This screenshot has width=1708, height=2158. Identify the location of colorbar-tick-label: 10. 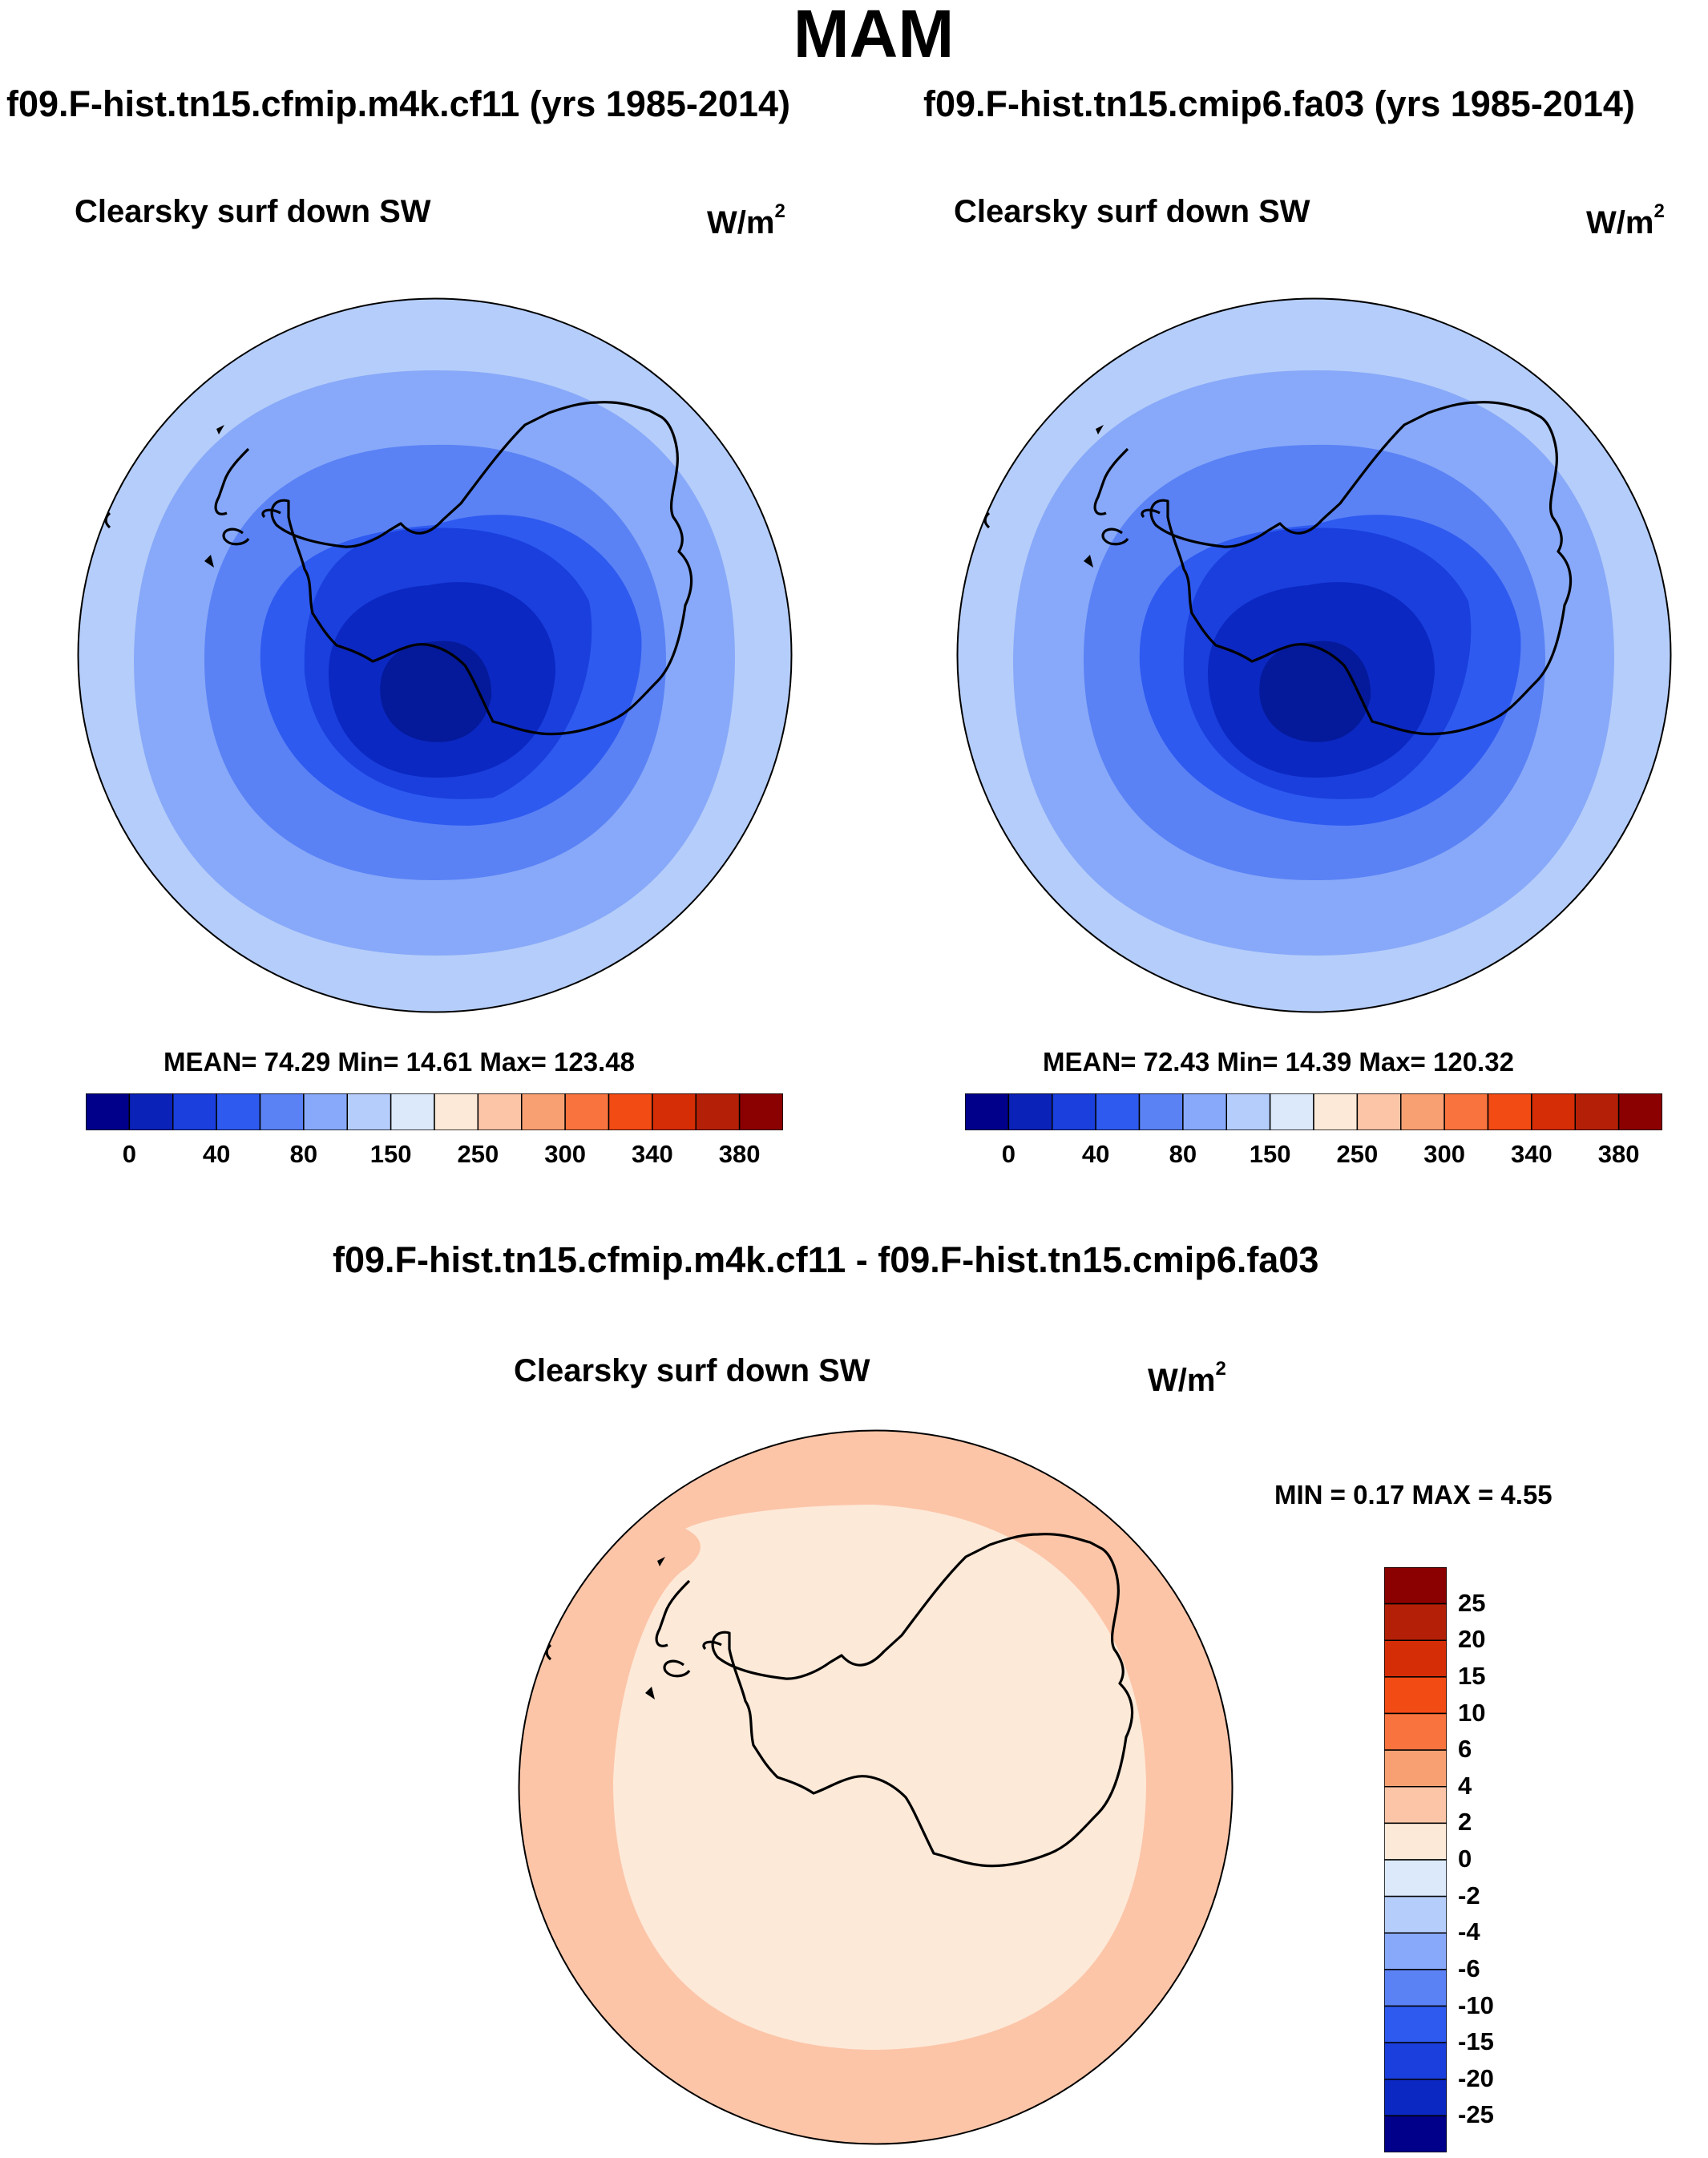
(1472, 1712).